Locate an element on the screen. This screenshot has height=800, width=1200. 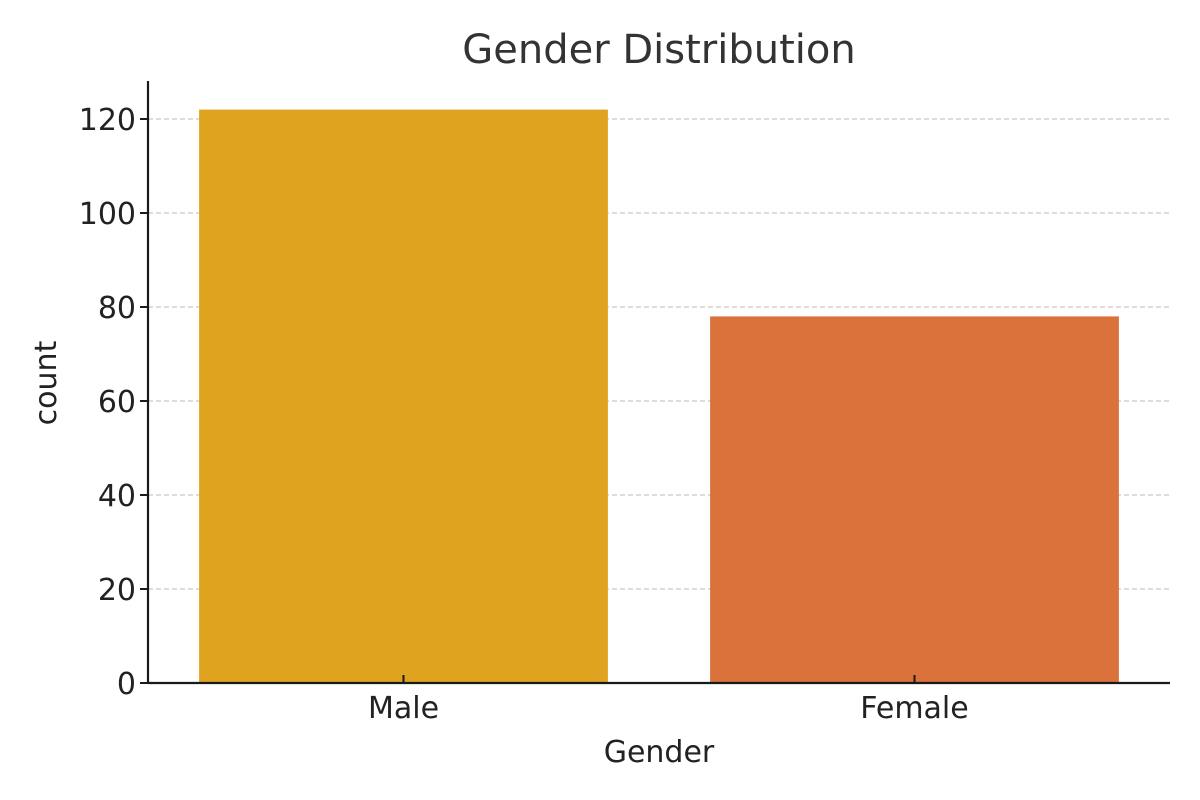
y-tick-label: 120 is located at coordinates (107, 120).